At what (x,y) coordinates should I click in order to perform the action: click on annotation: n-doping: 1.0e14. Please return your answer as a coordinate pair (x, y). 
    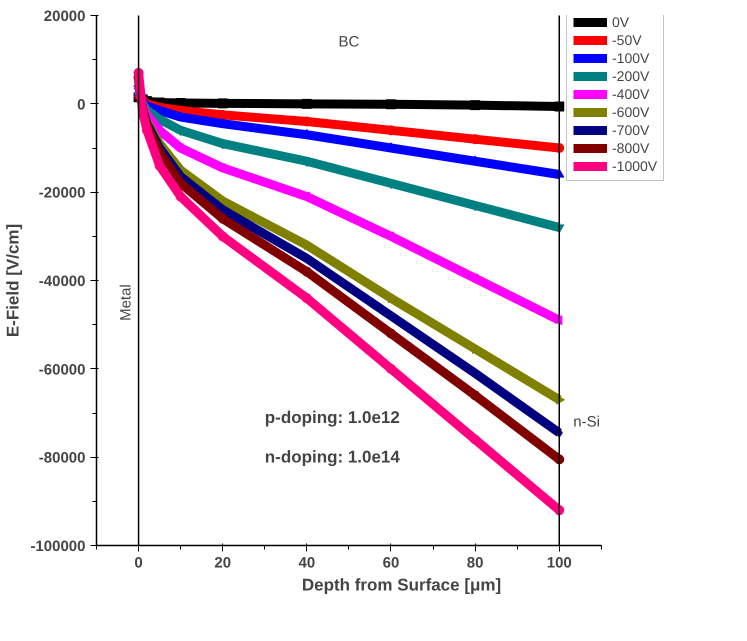
    Looking at the image, I should click on (332, 457).